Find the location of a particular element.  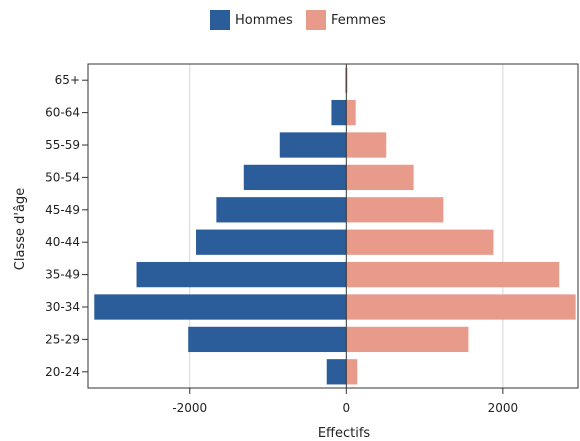

y-tick-label: 25-29 is located at coordinates (62, 339).